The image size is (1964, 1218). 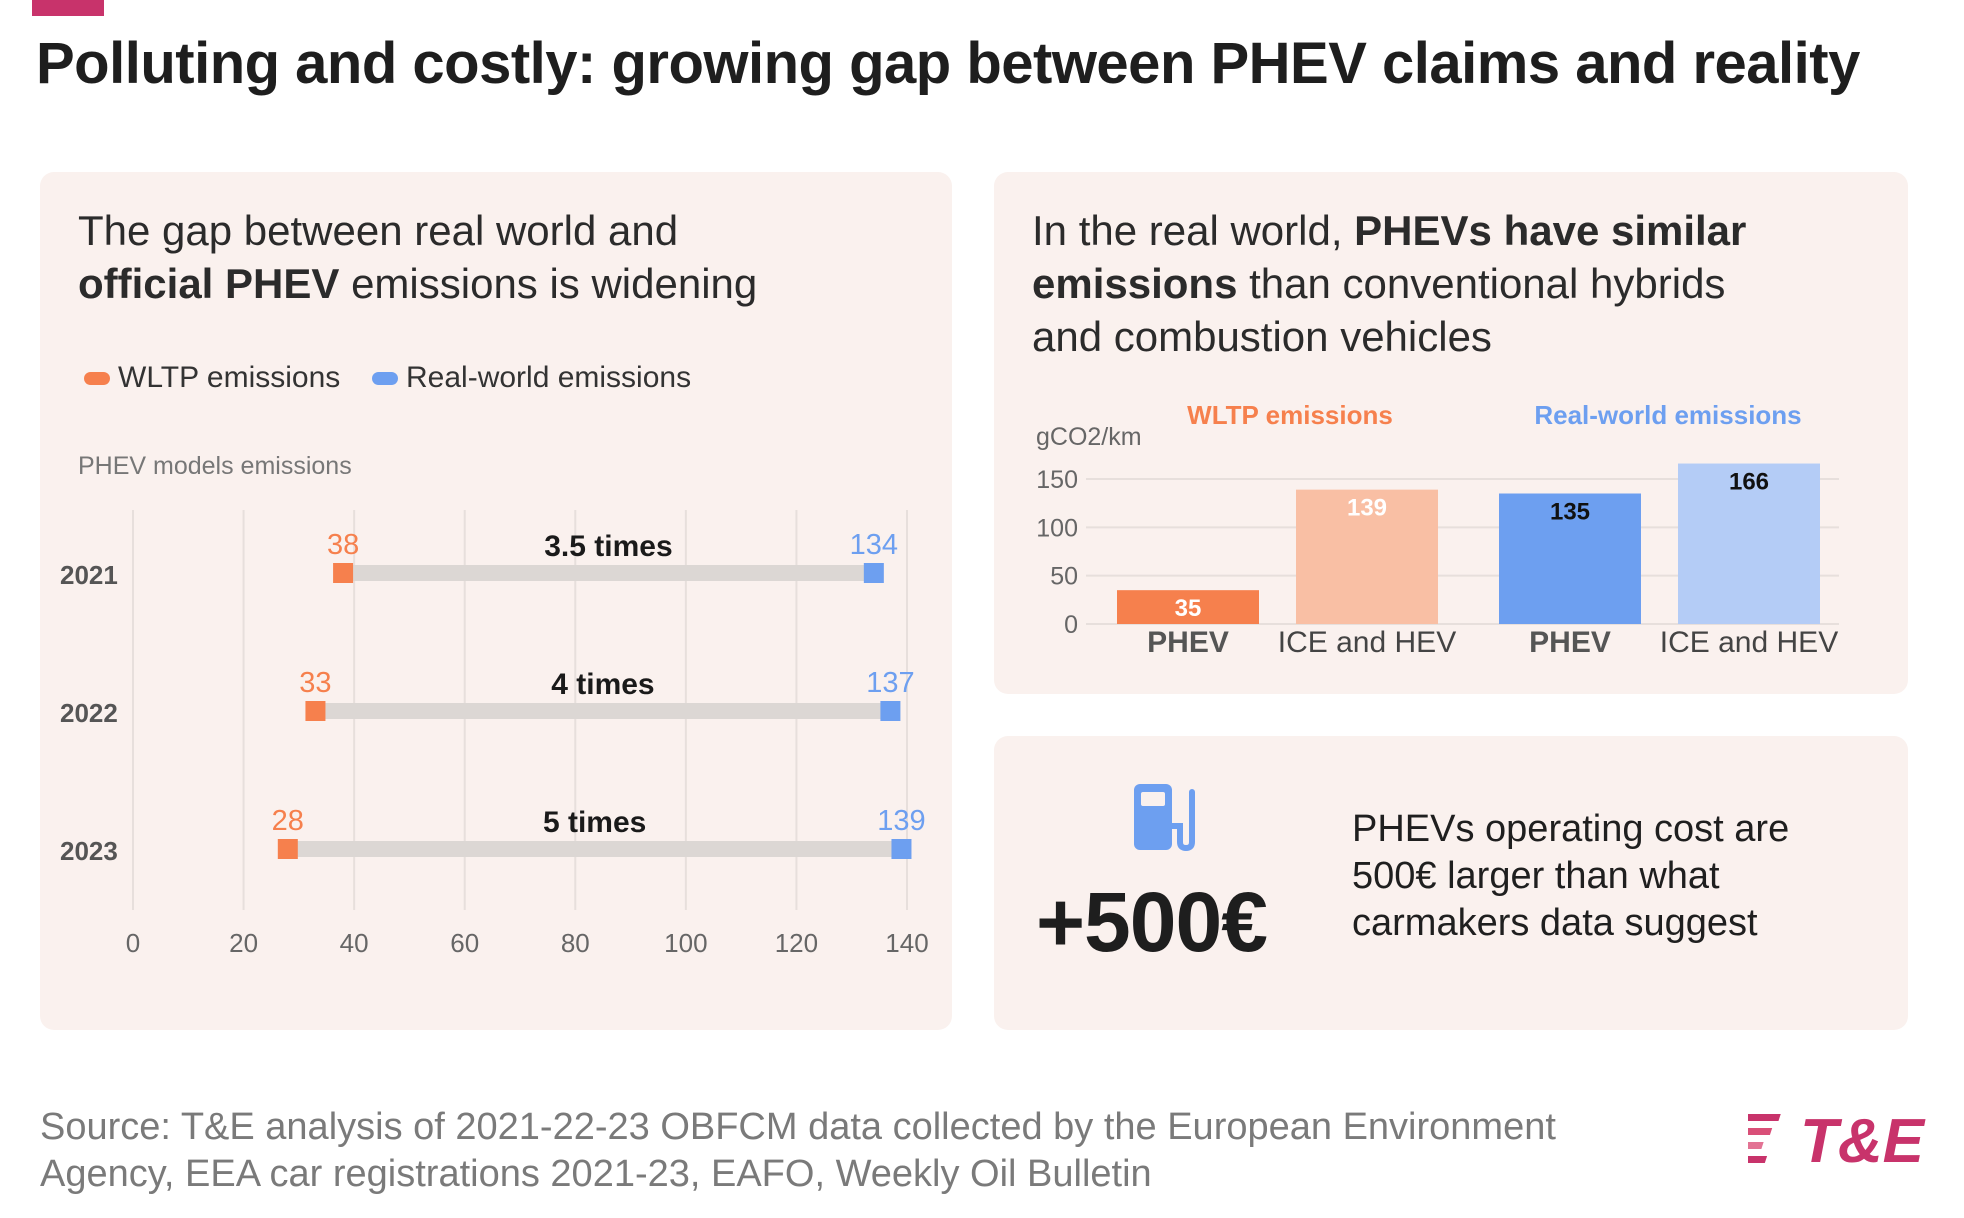 What do you see at coordinates (1481, 283) in the screenshot?
I see `panel-title-line2: than conventional hybrids` at bounding box center [1481, 283].